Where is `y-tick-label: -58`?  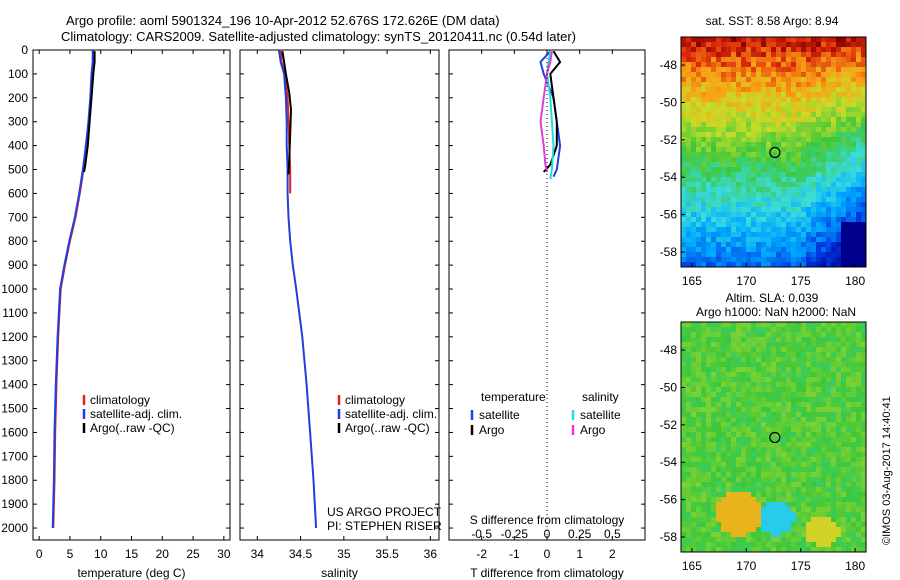
y-tick-label: -58 is located at coordinates (669, 252).